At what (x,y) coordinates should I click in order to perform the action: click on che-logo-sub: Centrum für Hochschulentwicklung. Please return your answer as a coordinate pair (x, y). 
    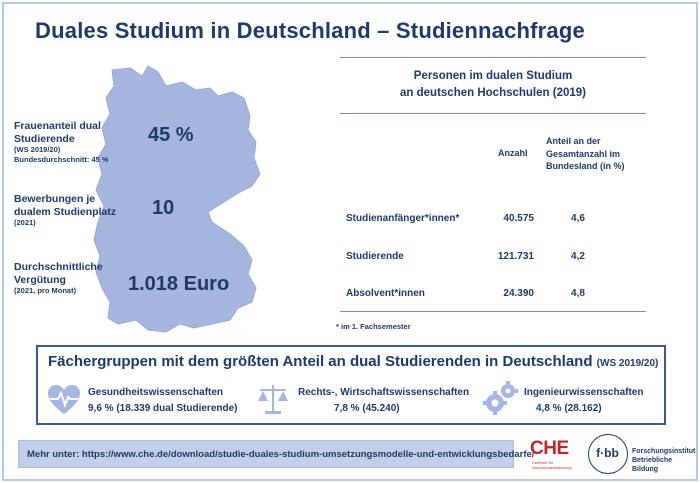
    Looking at the image, I should click on (552, 465).